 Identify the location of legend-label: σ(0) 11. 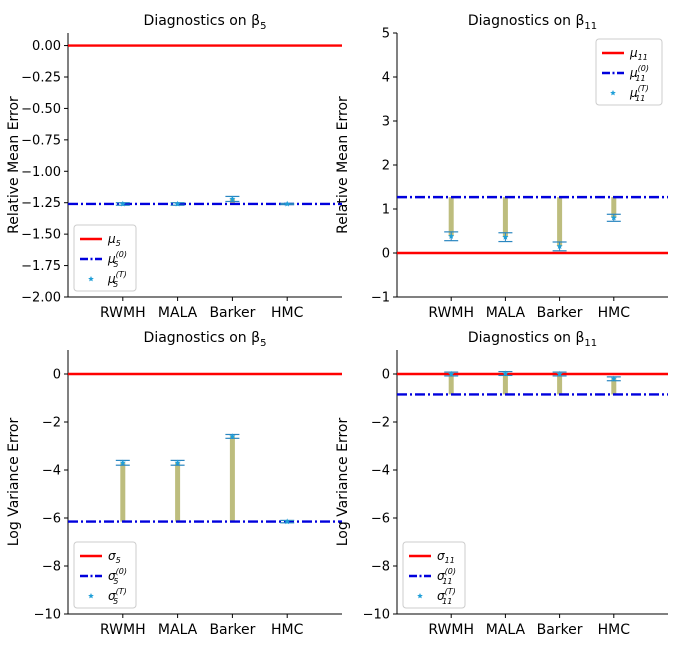
(446, 576).